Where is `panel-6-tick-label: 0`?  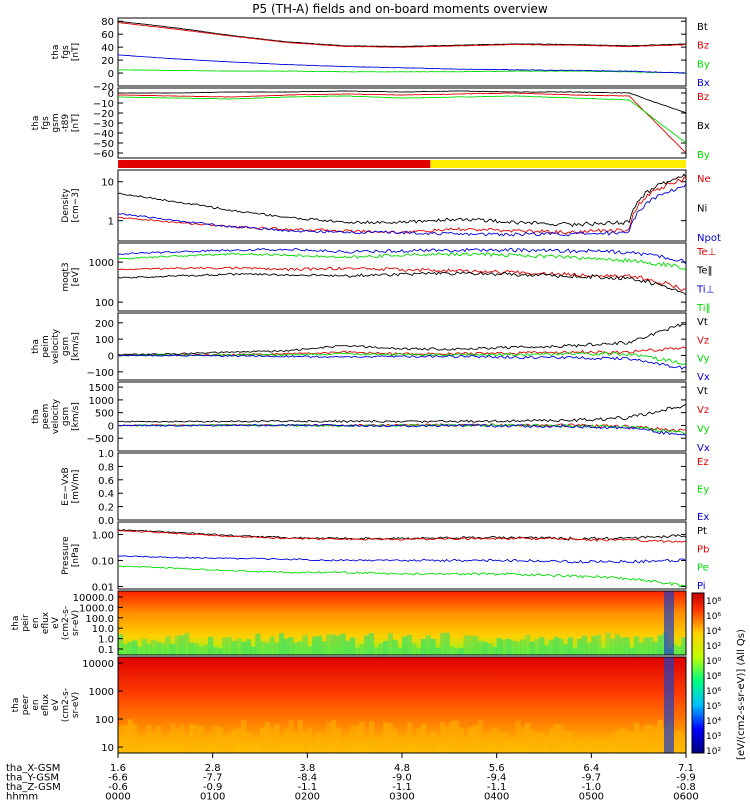
panel-6-tick-label: 0 is located at coordinates (111, 426).